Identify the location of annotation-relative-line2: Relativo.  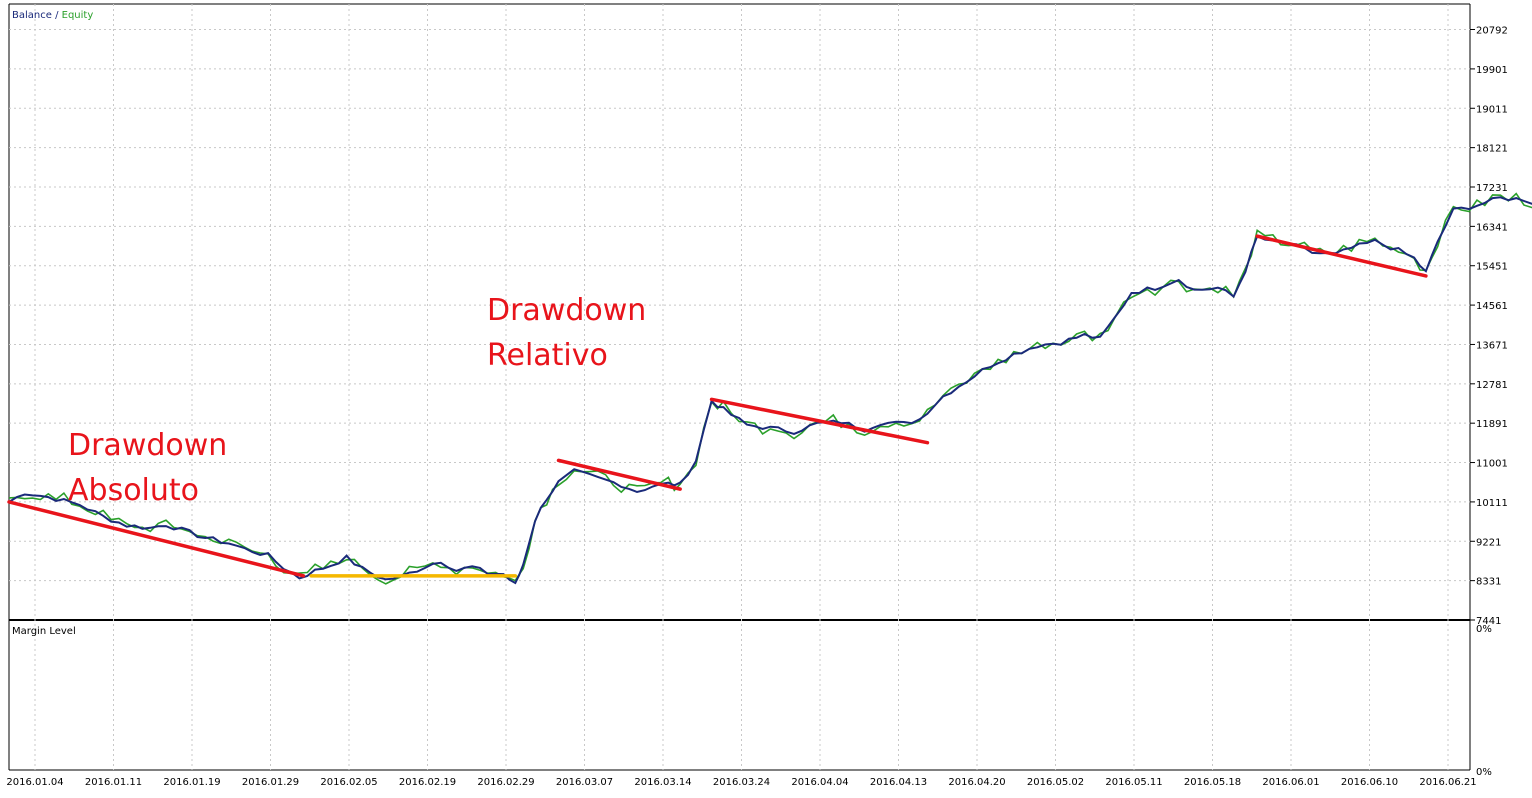
(547, 355).